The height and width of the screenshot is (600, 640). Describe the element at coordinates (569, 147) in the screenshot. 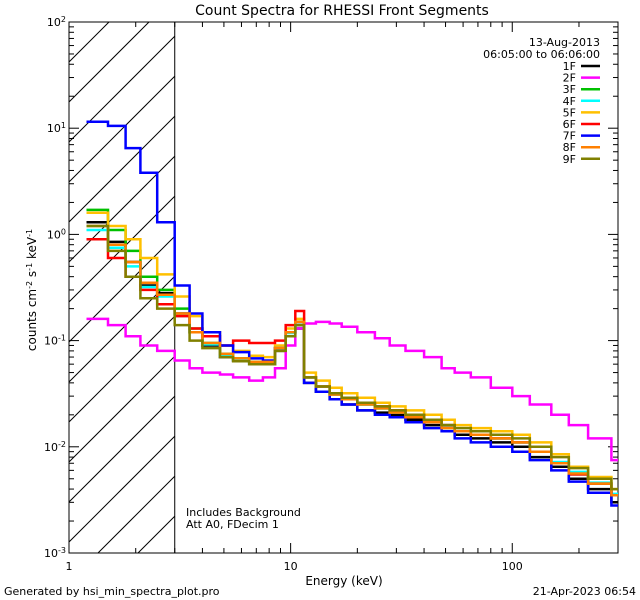

I see `legend-label: 8F` at that location.